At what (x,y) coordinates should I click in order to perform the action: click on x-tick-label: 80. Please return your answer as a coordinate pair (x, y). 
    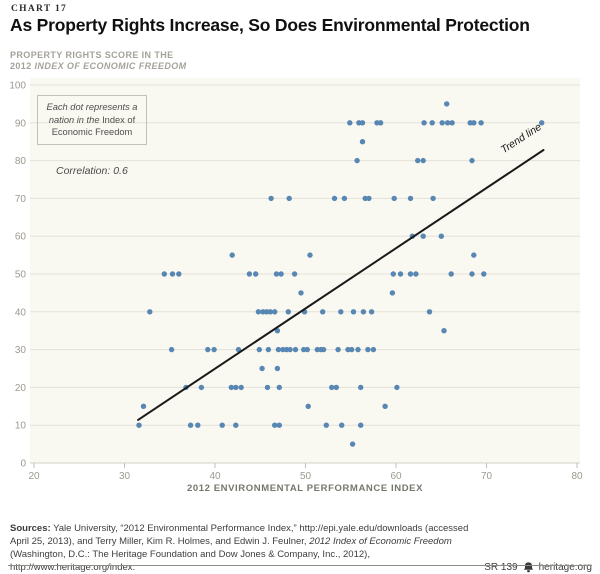
    Looking at the image, I should click on (577, 476).